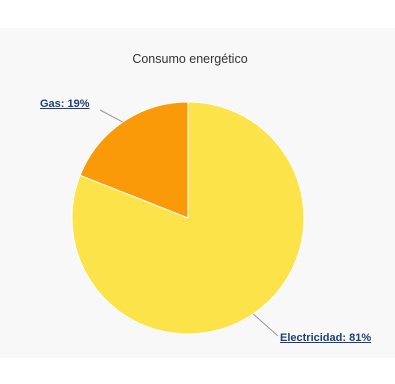 The width and height of the screenshot is (395, 384). I want to click on data-label-gas: Gas: 19%, so click(65, 104).